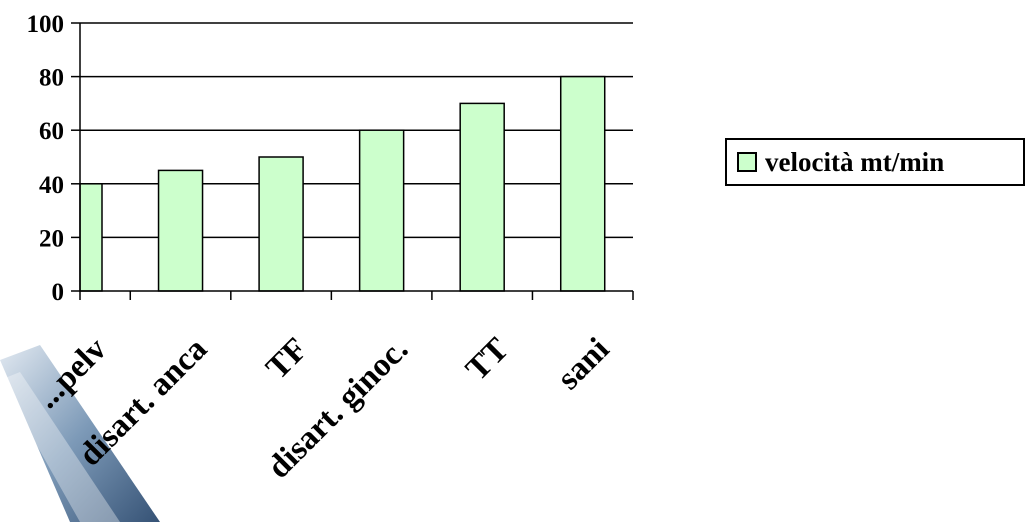 This screenshot has width=1035, height=522. I want to click on legend-label: velocità mt/min, so click(855, 161).